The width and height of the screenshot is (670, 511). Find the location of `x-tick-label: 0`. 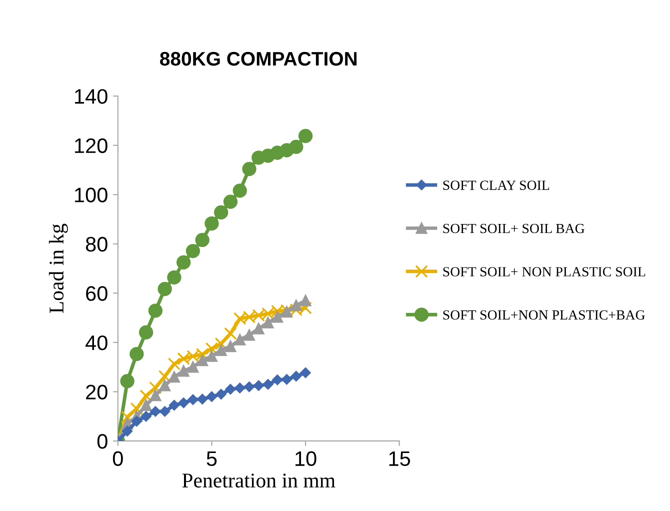

x-tick-label: 0 is located at coordinates (117, 458).